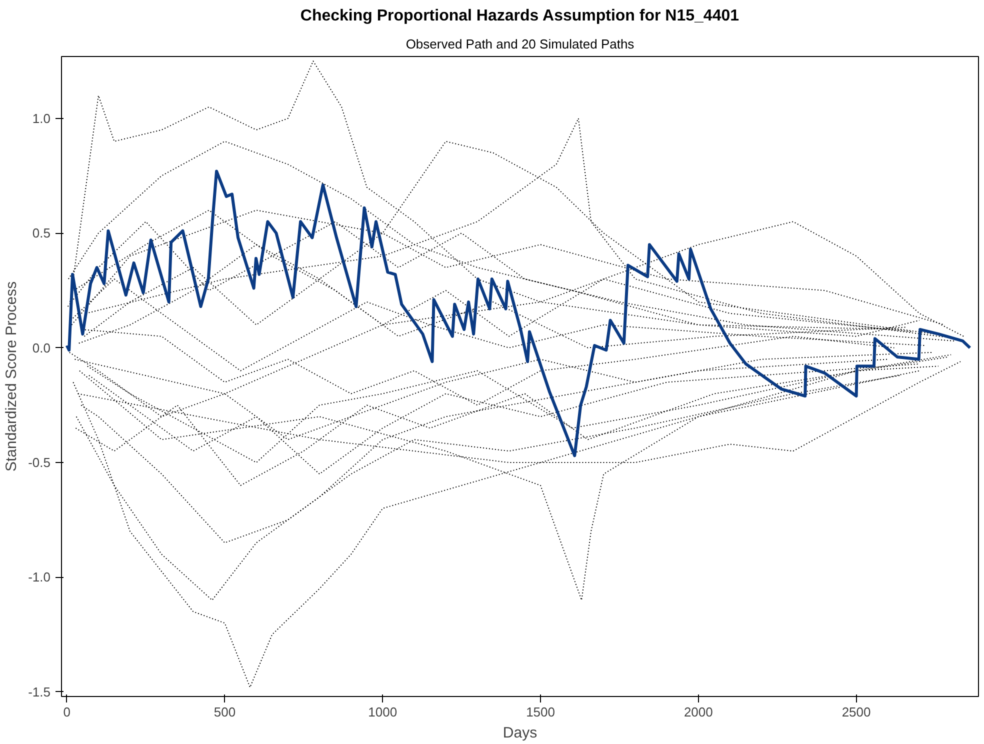 Image resolution: width=984 pixels, height=744 pixels. What do you see at coordinates (11, 376) in the screenshot?
I see `y-axis-title: Standardized Score Process` at bounding box center [11, 376].